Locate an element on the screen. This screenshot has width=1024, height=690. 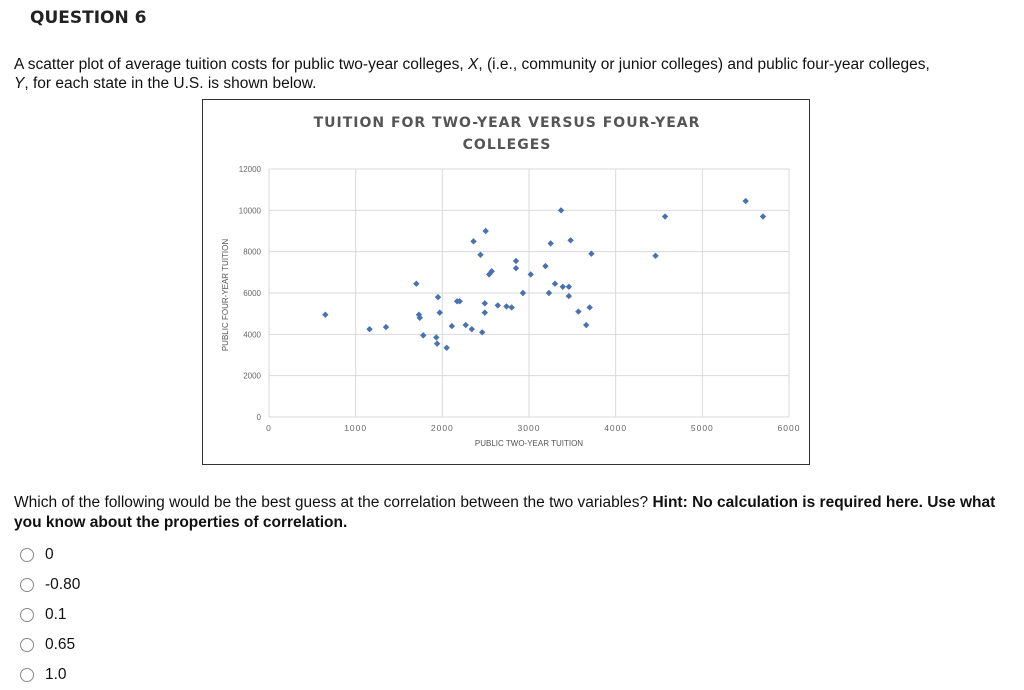
option-neg-0-80: -0.80 is located at coordinates (50, 585).